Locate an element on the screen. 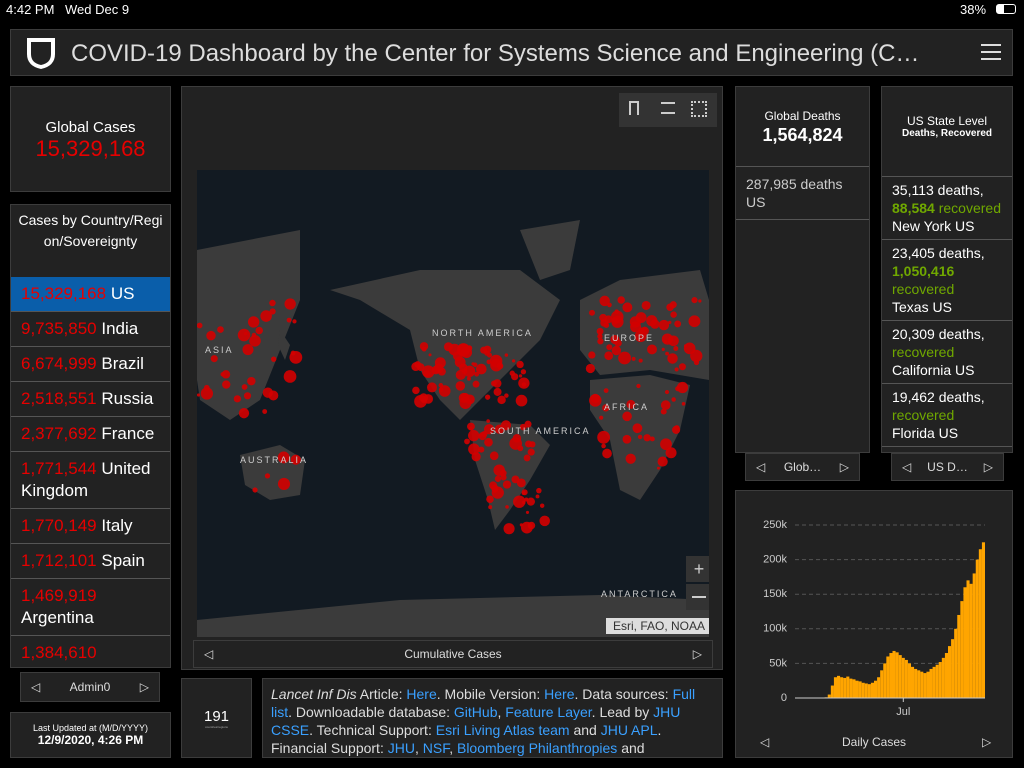  global-cases-value: 15,329,168 is located at coordinates (90, 148).